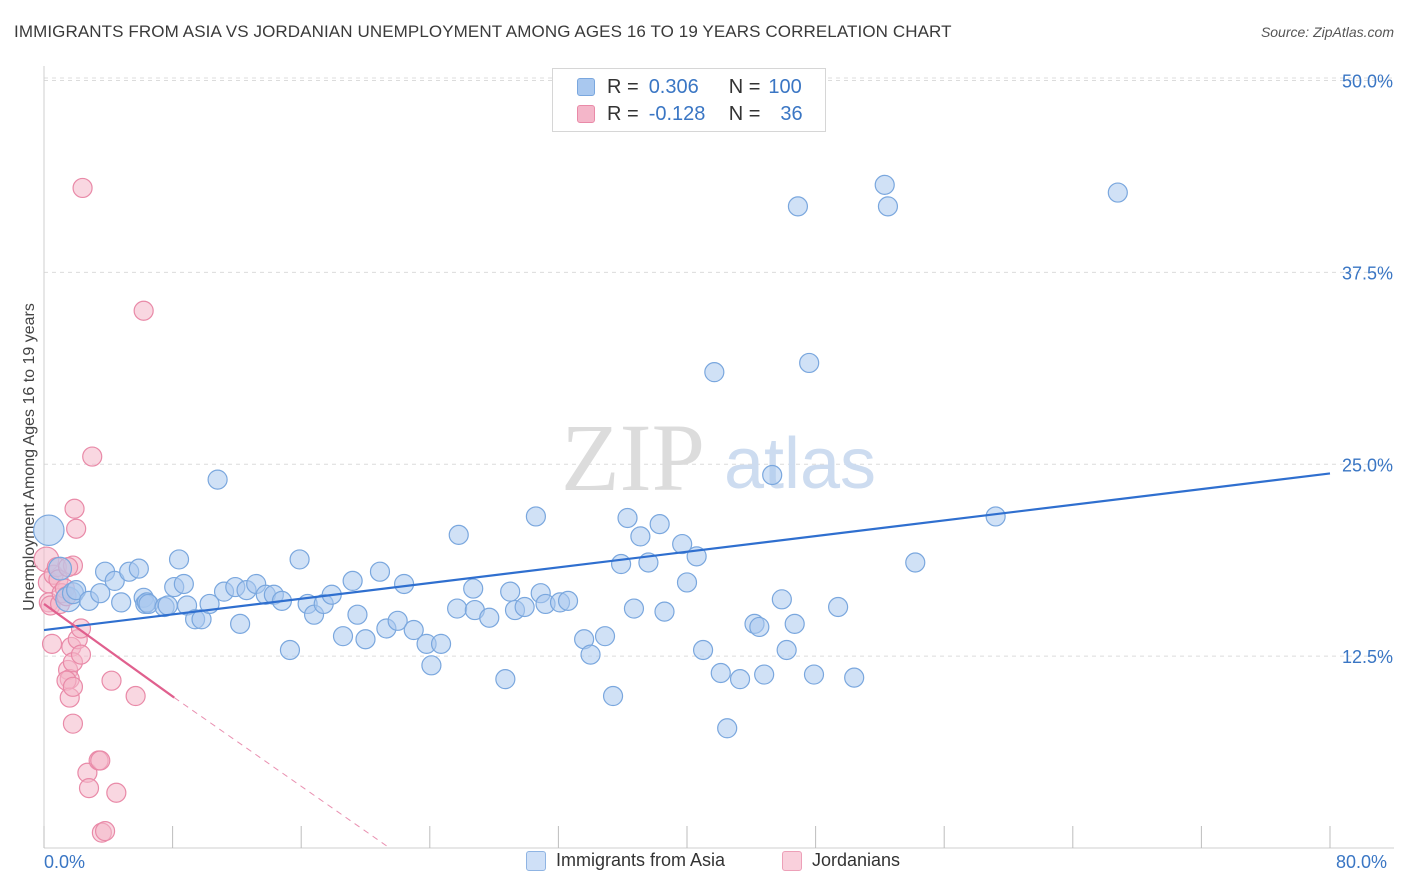 This screenshot has height=892, width=1406. I want to click on asia-legend-swatch, so click(536, 860).